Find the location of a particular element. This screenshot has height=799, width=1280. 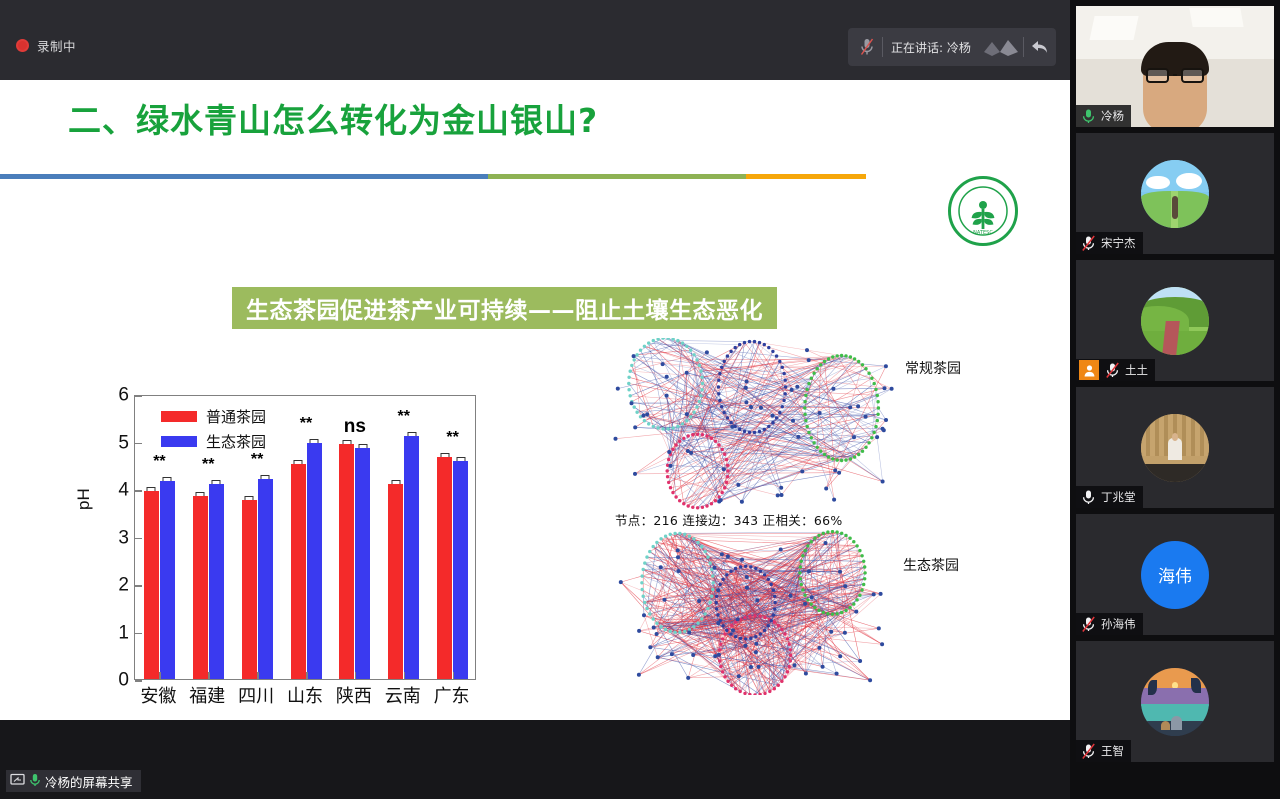

chart-y-tick: 0 is located at coordinates (123, 680).